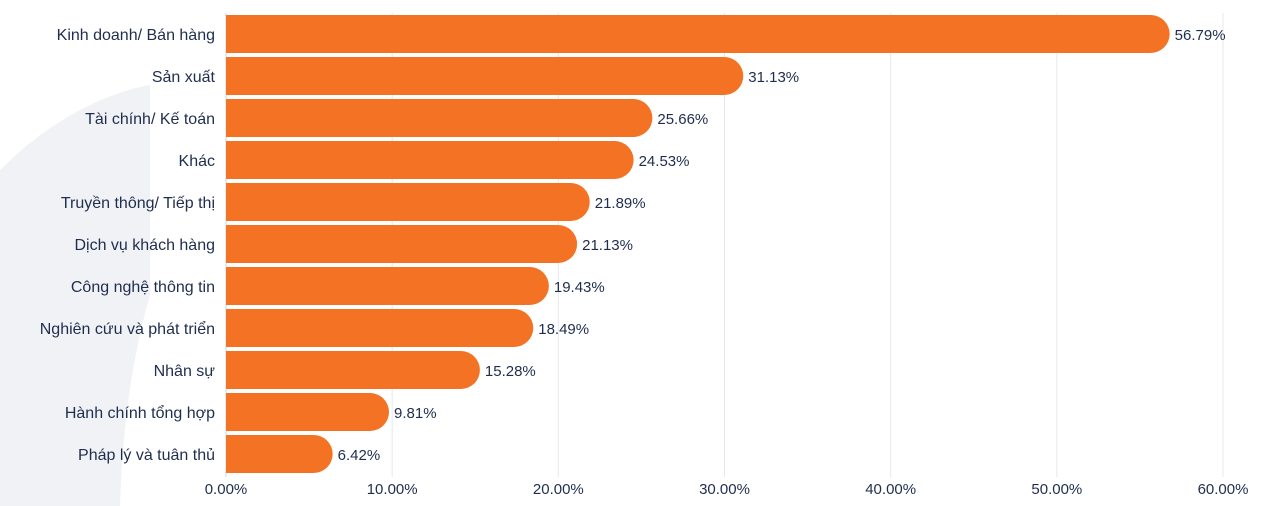  I want to click on background-arc, so click(75, 295).